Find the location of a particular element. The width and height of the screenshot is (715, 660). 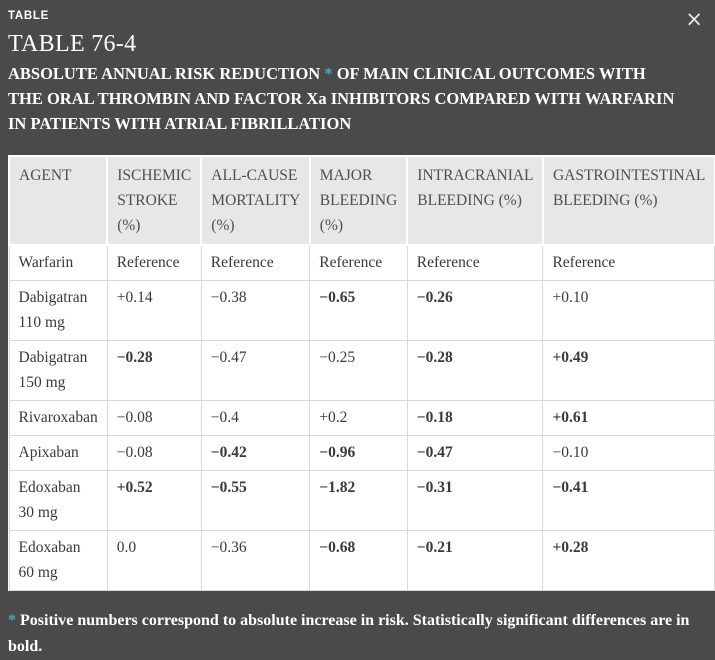

value-cell: 0.0 is located at coordinates (154, 560).